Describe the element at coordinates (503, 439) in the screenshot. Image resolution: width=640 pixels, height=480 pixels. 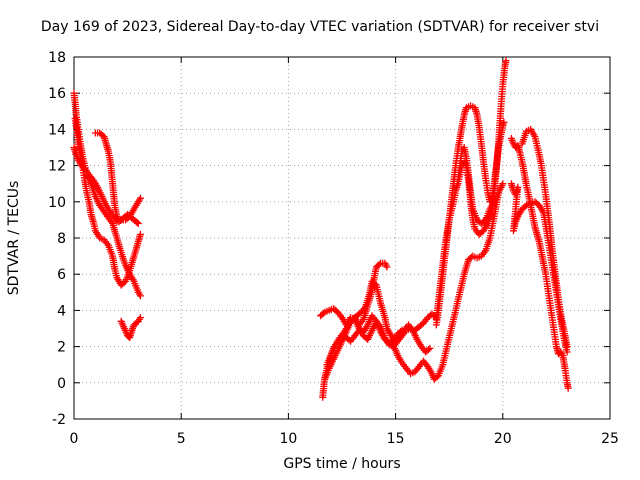
I see `x-tick-label: 20` at that location.